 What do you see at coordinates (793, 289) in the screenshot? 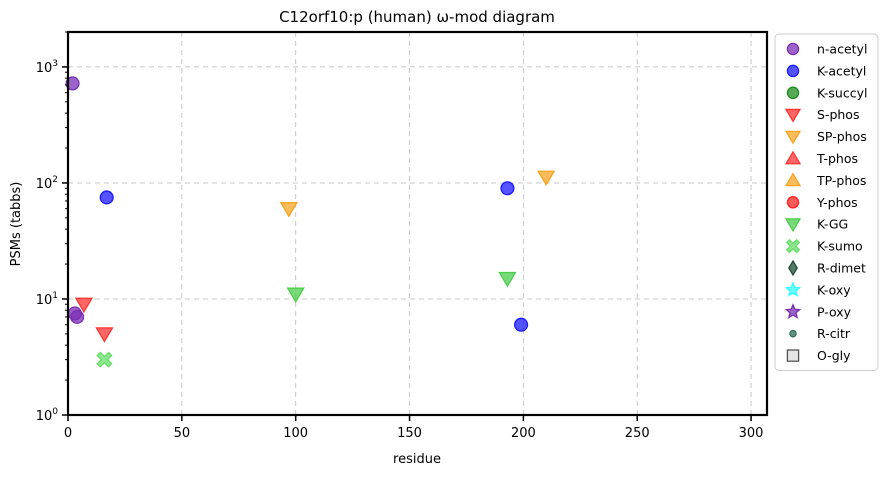
I see `legend-marker-K-oxy` at bounding box center [793, 289].